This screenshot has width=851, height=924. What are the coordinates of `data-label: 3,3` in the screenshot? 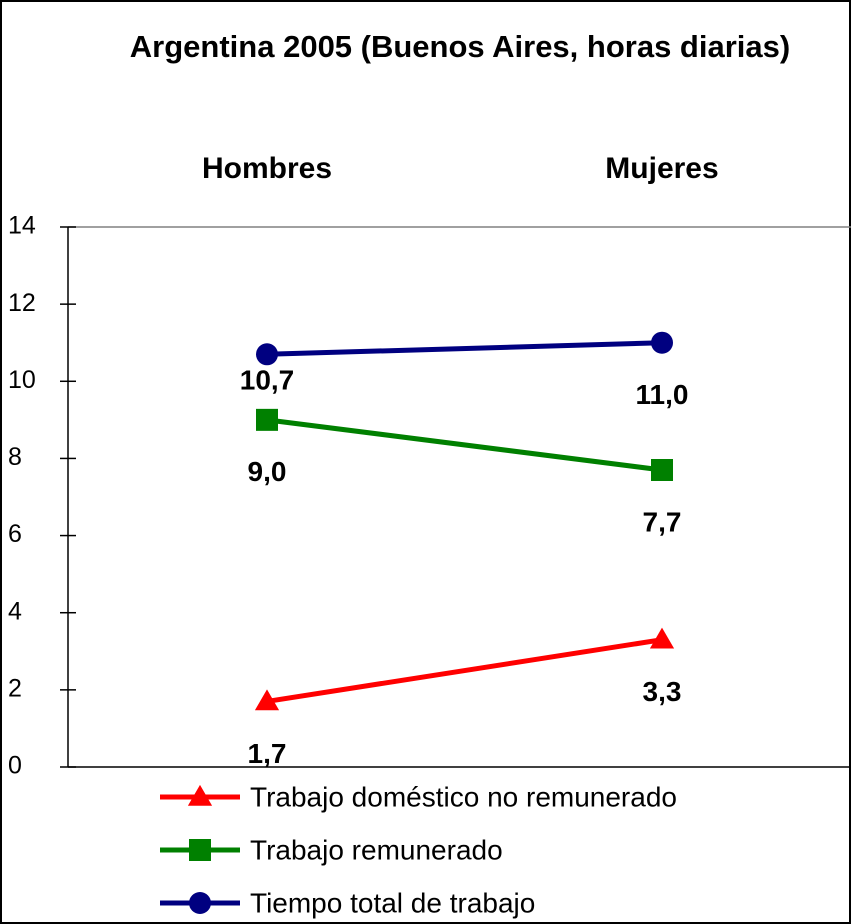 It's located at (662, 691).